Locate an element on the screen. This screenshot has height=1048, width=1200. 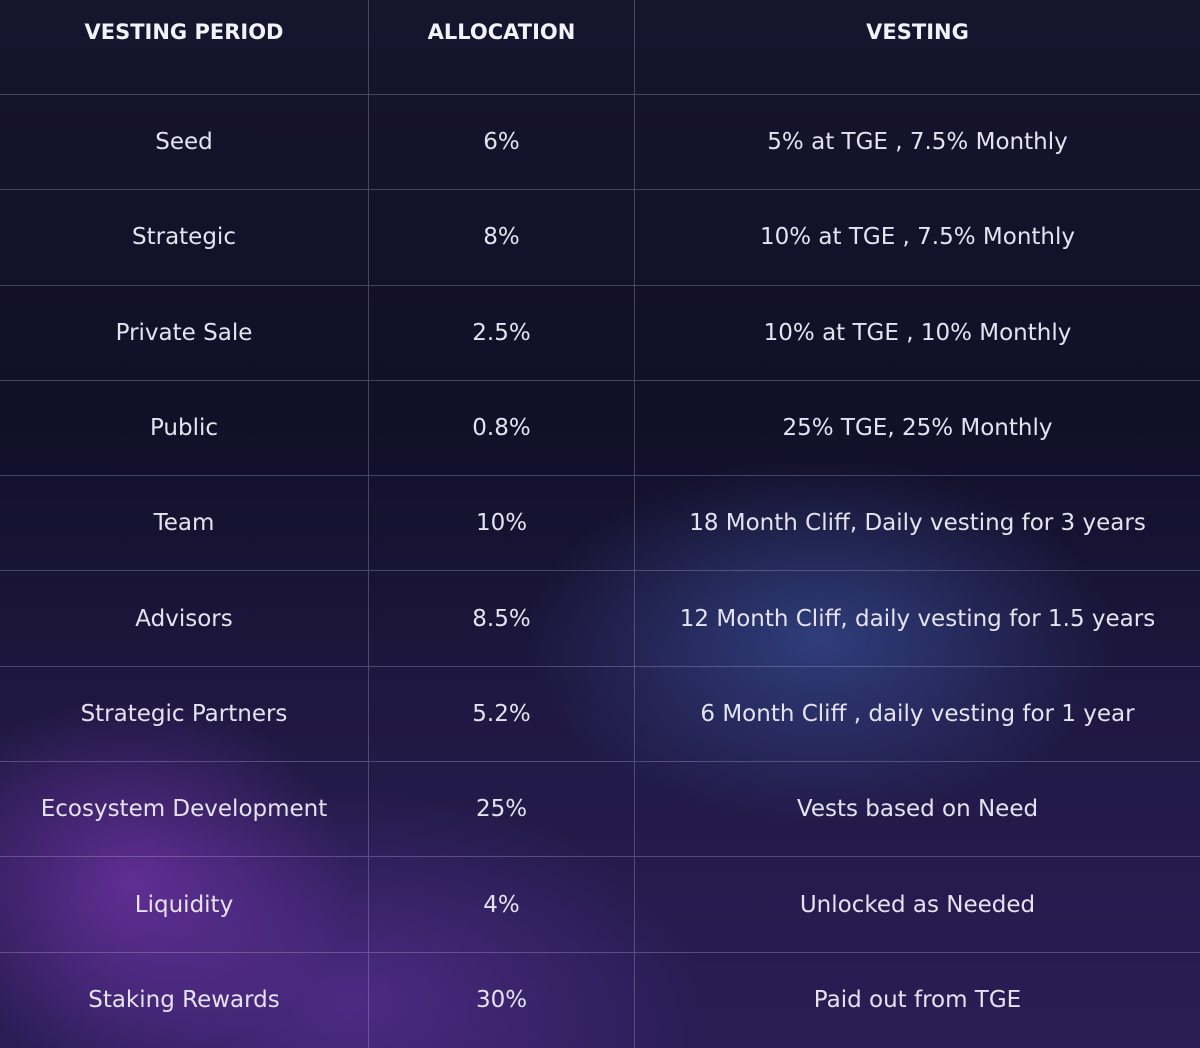
table-cell: Paid out from TGE is located at coordinates (917, 1000).